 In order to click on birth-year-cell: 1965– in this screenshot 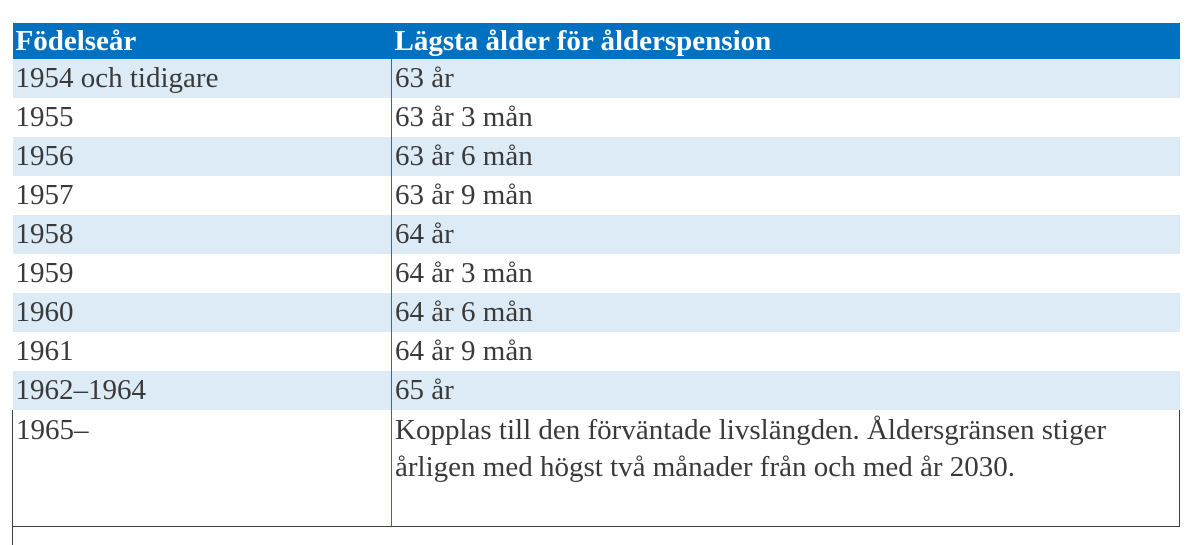, I will do `click(202, 468)`.